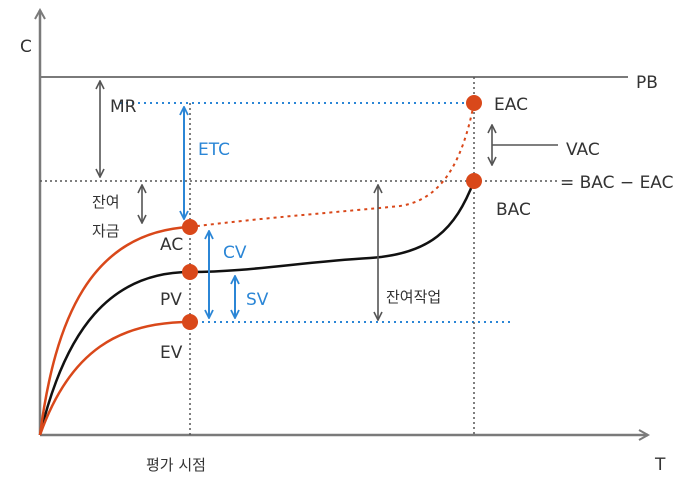 Image resolution: width=674 pixels, height=488 pixels. What do you see at coordinates (171, 353) in the screenshot?
I see `ev-label: EV` at bounding box center [171, 353].